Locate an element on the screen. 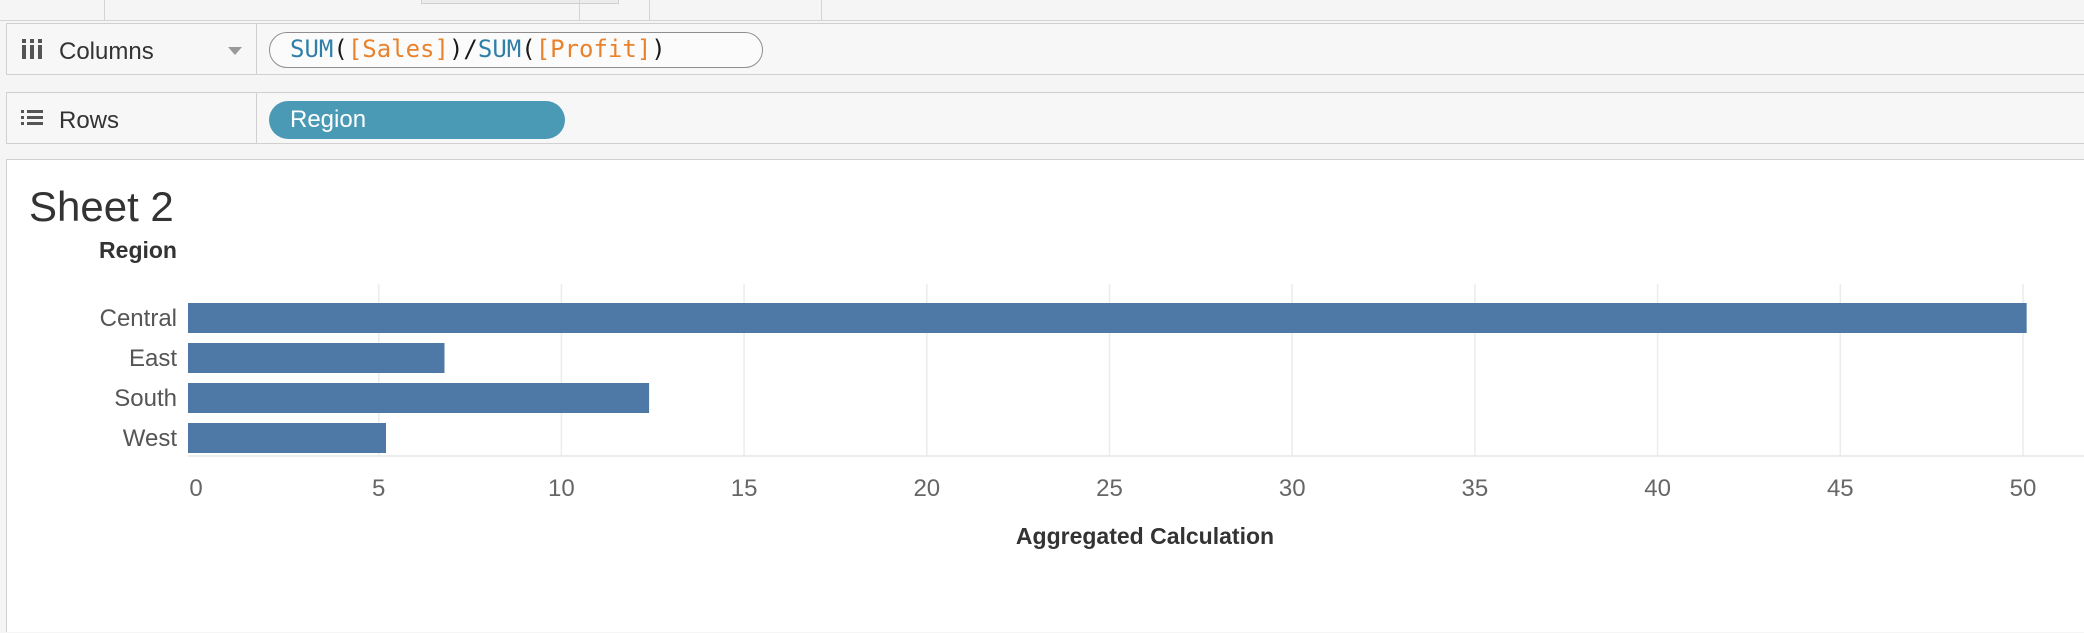  bar-east is located at coordinates (316, 358).